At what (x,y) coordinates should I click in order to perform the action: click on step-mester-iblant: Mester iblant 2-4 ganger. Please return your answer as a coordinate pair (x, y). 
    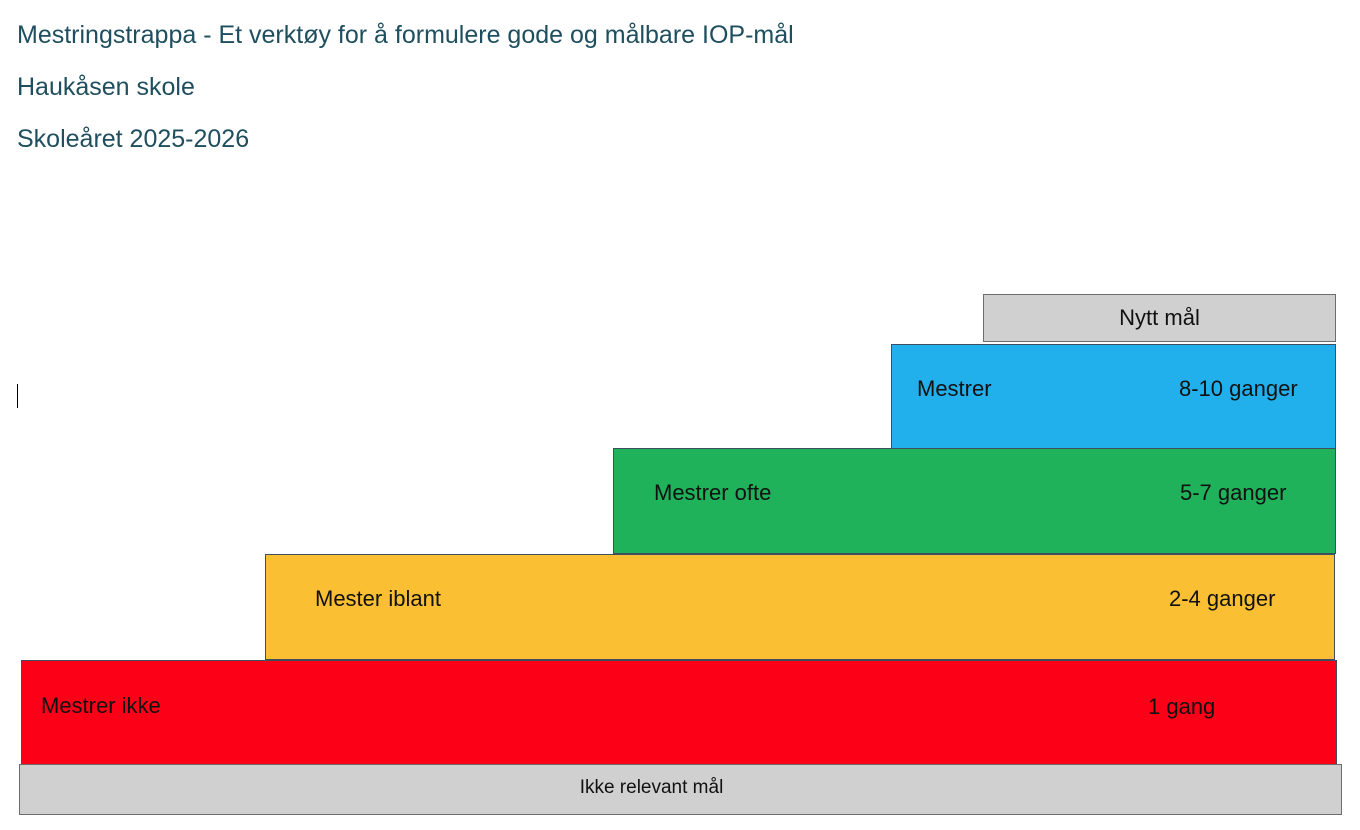
    Looking at the image, I should click on (800, 607).